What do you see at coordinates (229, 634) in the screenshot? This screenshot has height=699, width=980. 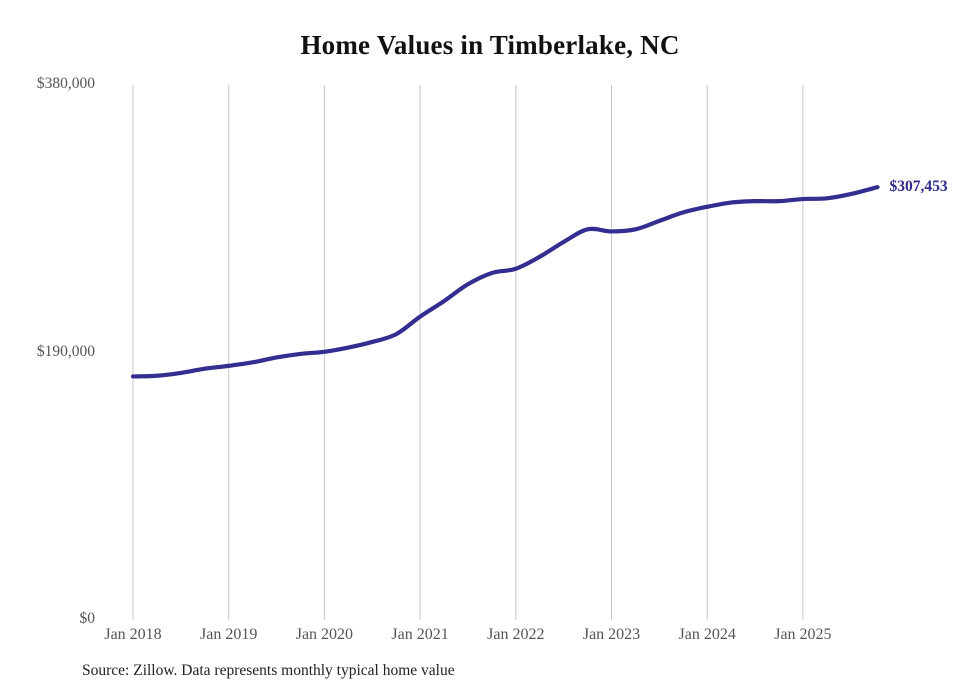 I see `x-tick-label-1: Jan 2019` at bounding box center [229, 634].